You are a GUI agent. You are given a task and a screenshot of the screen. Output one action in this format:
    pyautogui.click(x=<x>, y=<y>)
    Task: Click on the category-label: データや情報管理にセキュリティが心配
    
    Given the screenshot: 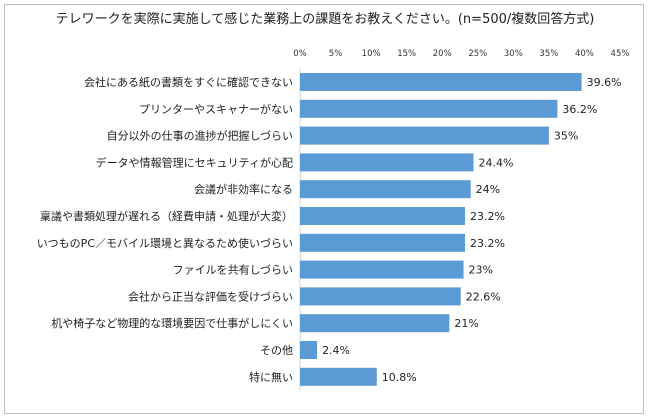 What is the action you would take?
    pyautogui.click(x=194, y=162)
    